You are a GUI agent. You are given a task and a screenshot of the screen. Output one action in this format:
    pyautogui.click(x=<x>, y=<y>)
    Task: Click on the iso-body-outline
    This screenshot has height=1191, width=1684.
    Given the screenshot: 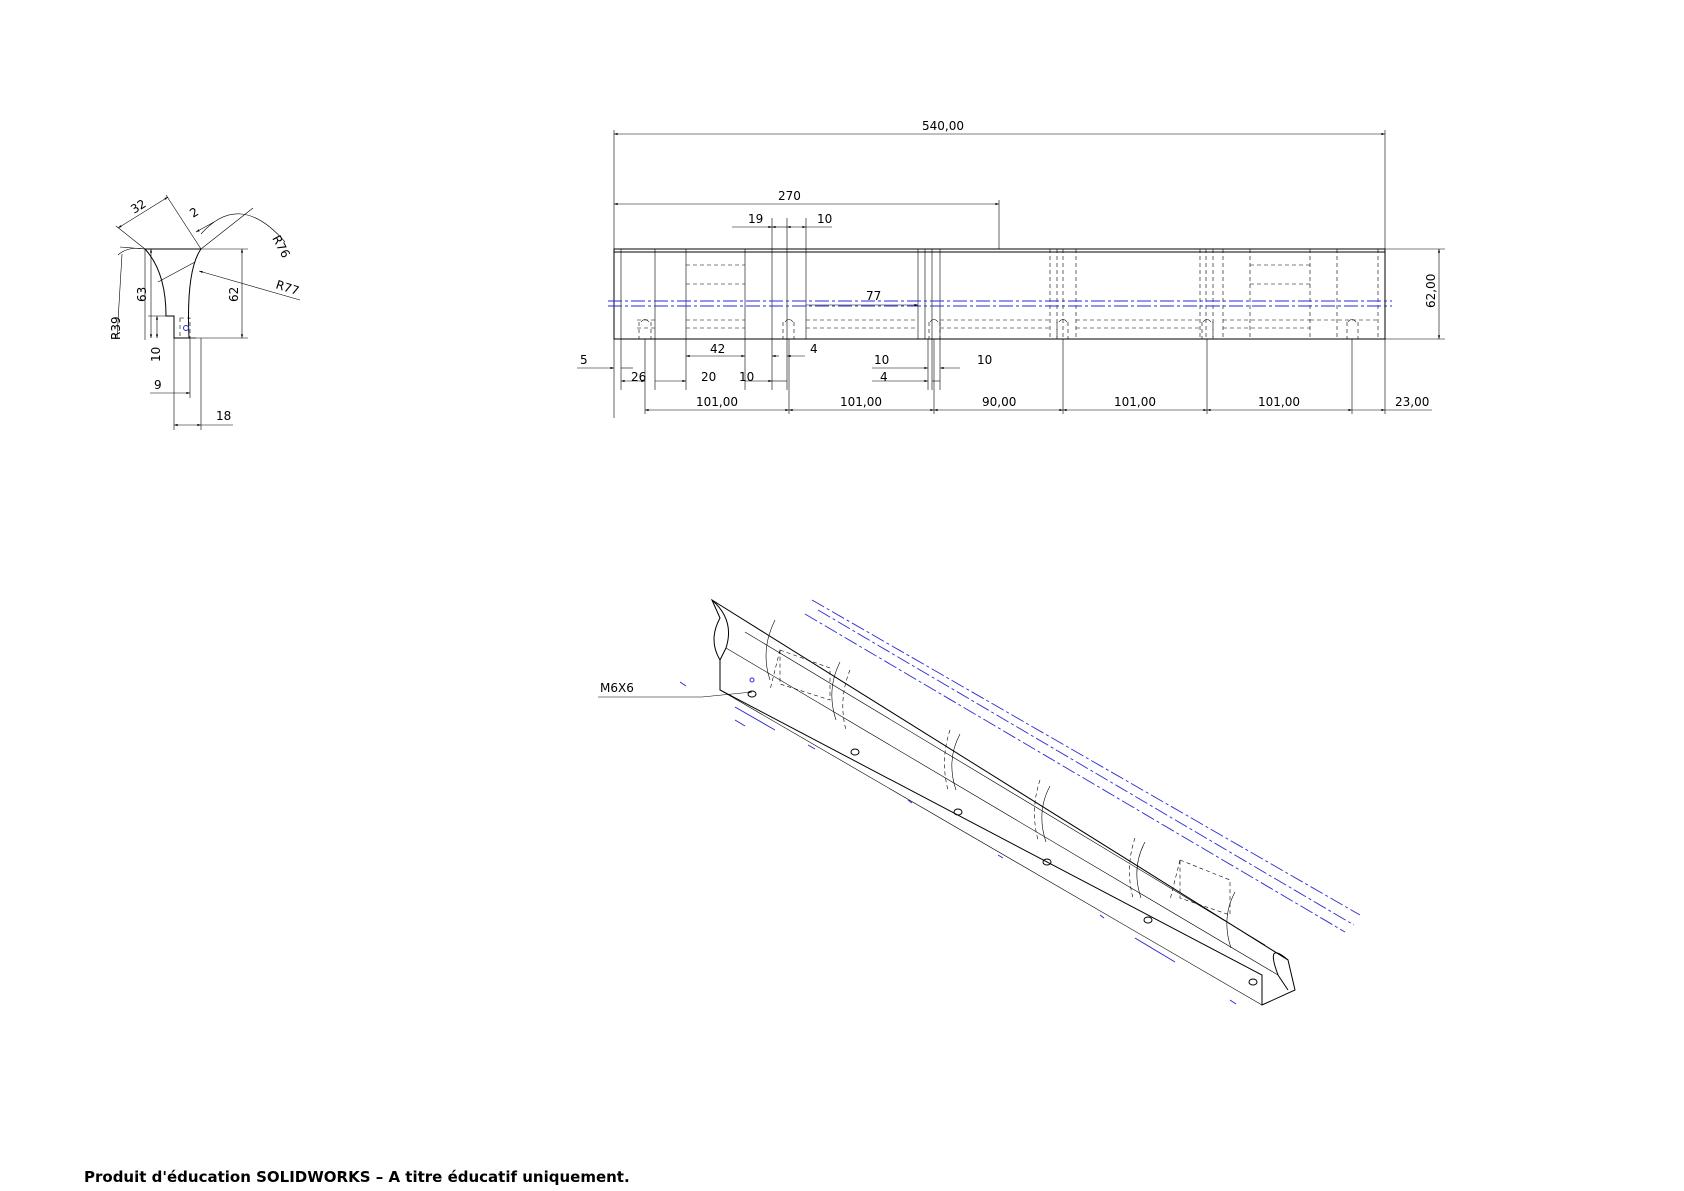 What is the action you would take?
    pyautogui.click(x=1003, y=802)
    